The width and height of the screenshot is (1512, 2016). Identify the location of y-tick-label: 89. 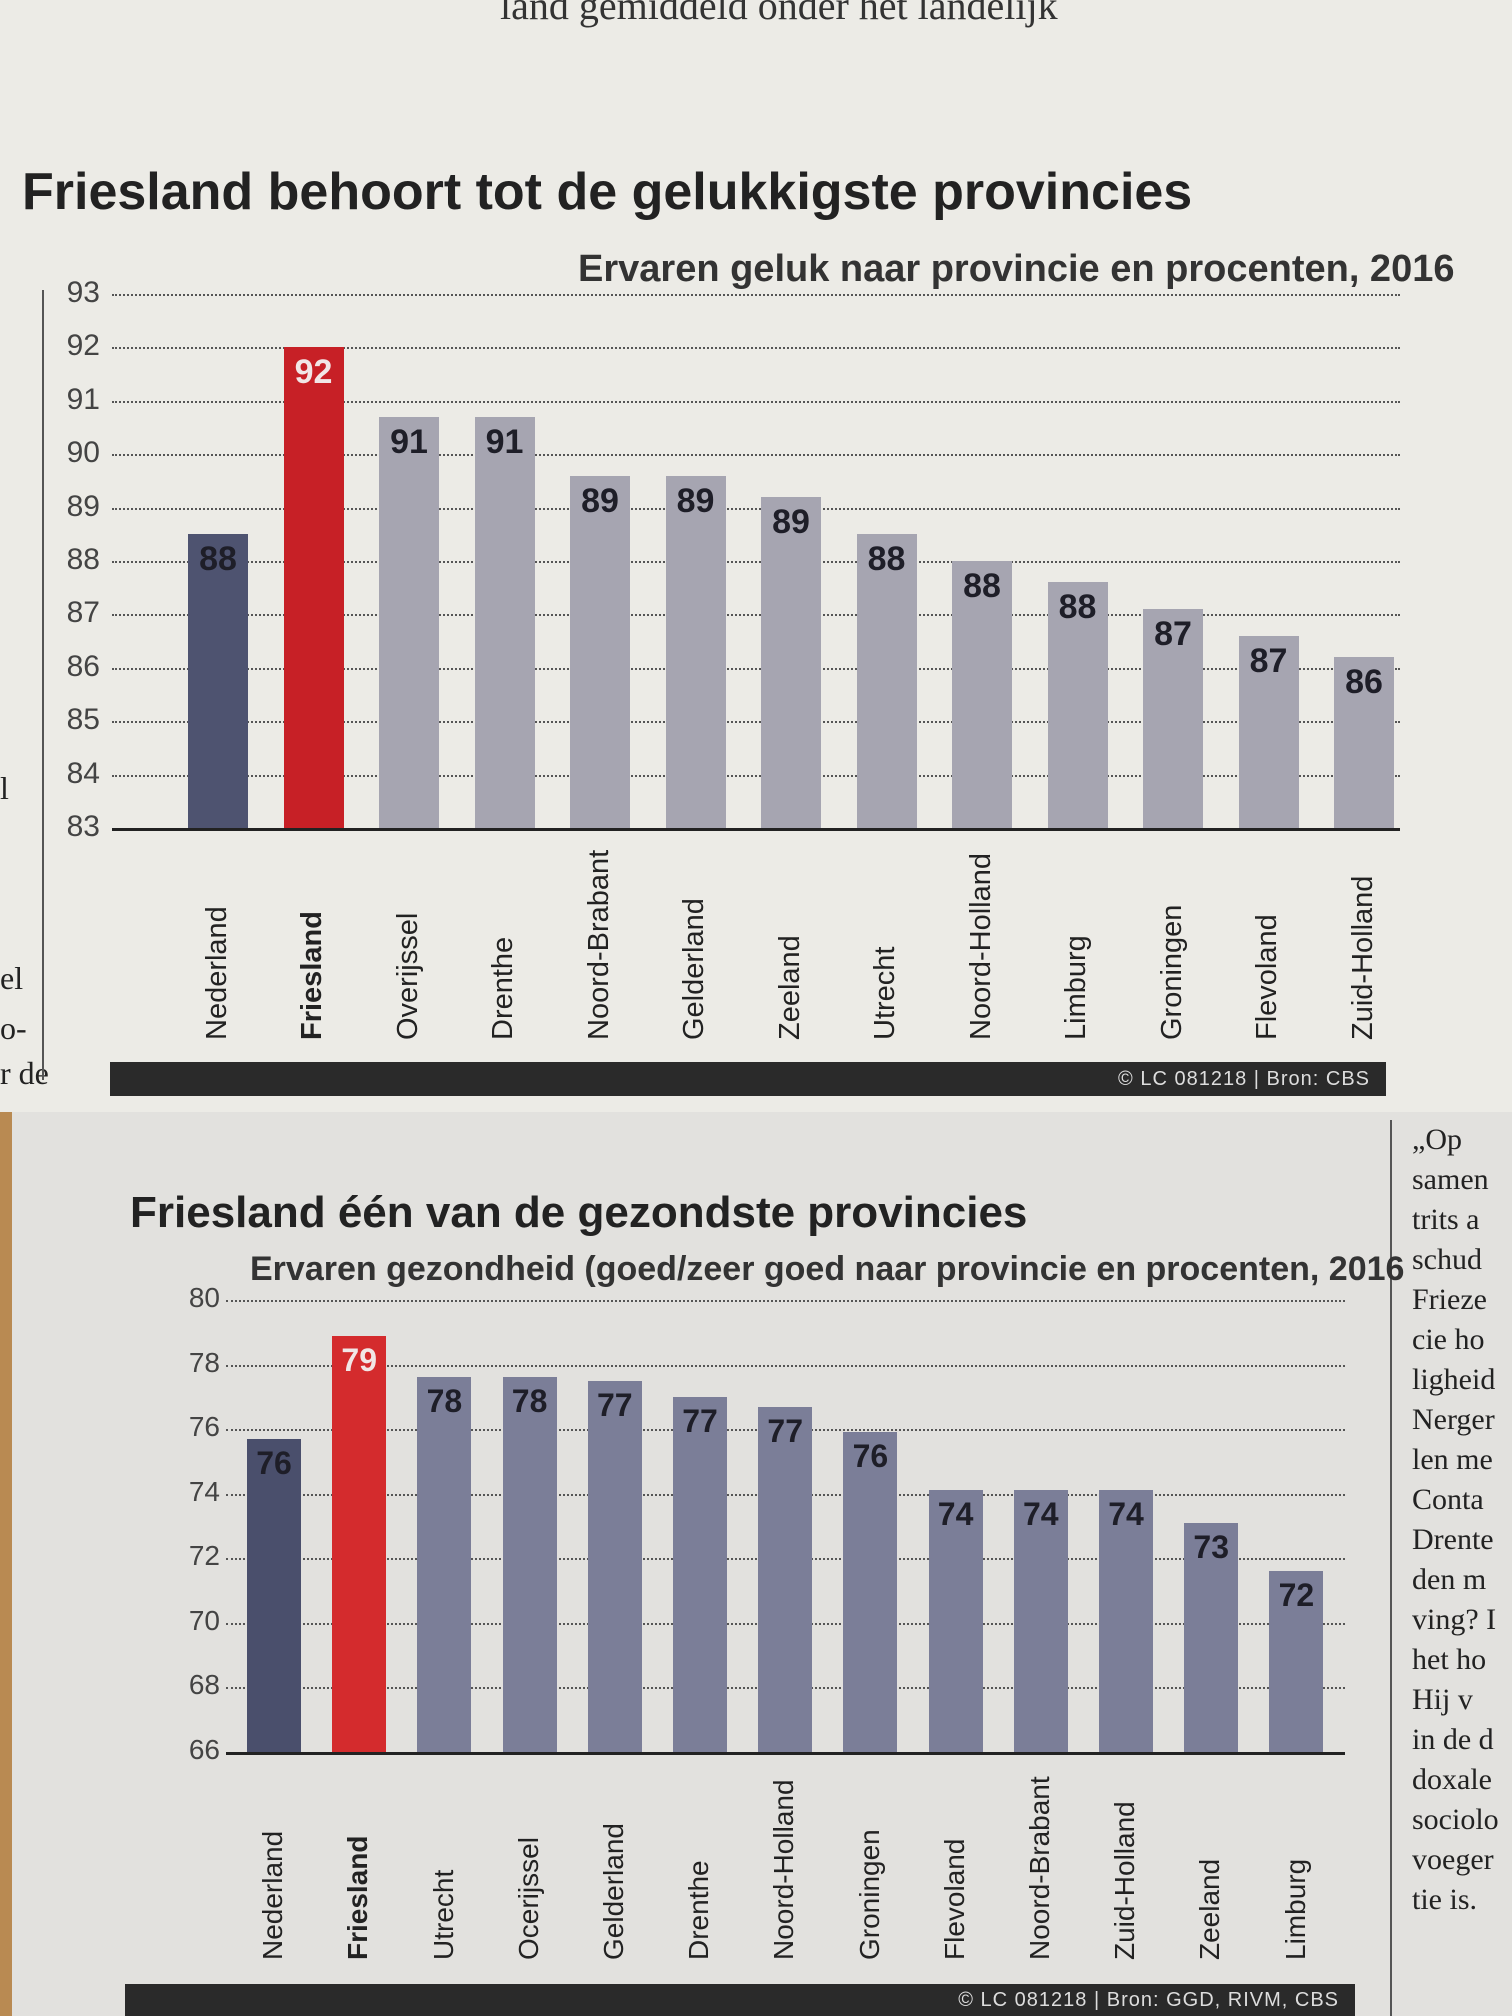
(83, 506).